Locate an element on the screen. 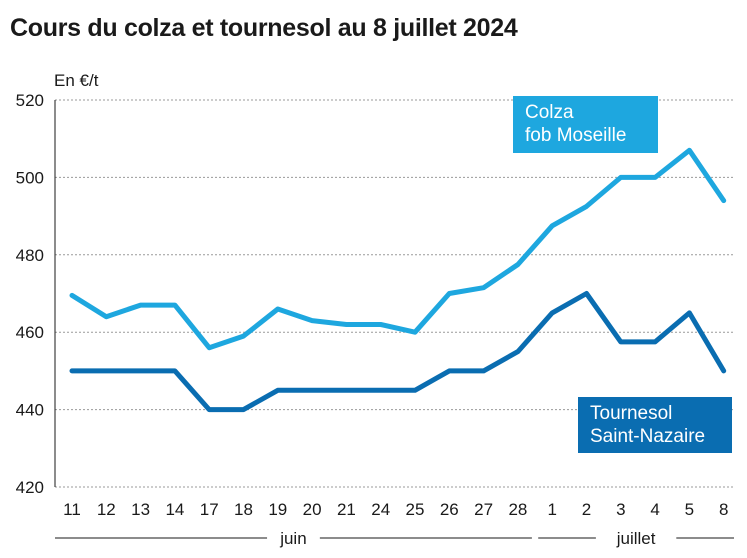 This screenshot has width=747, height=558. x-tick-label: 1 is located at coordinates (551, 509).